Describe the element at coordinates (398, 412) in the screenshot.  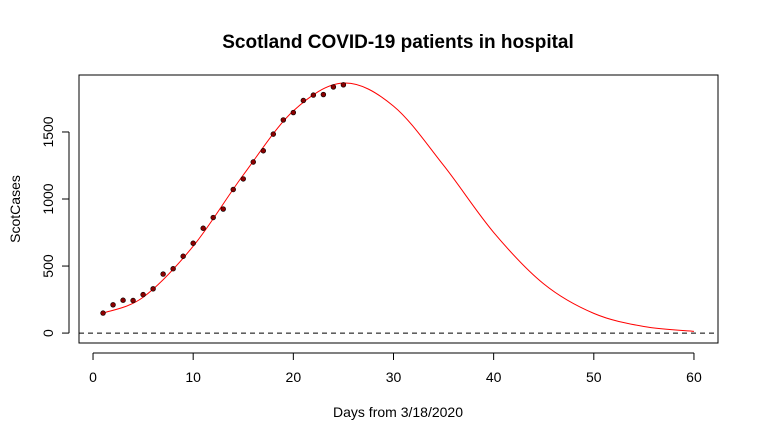
I see `x-axis-label: Days from 3/18/2020` at that location.